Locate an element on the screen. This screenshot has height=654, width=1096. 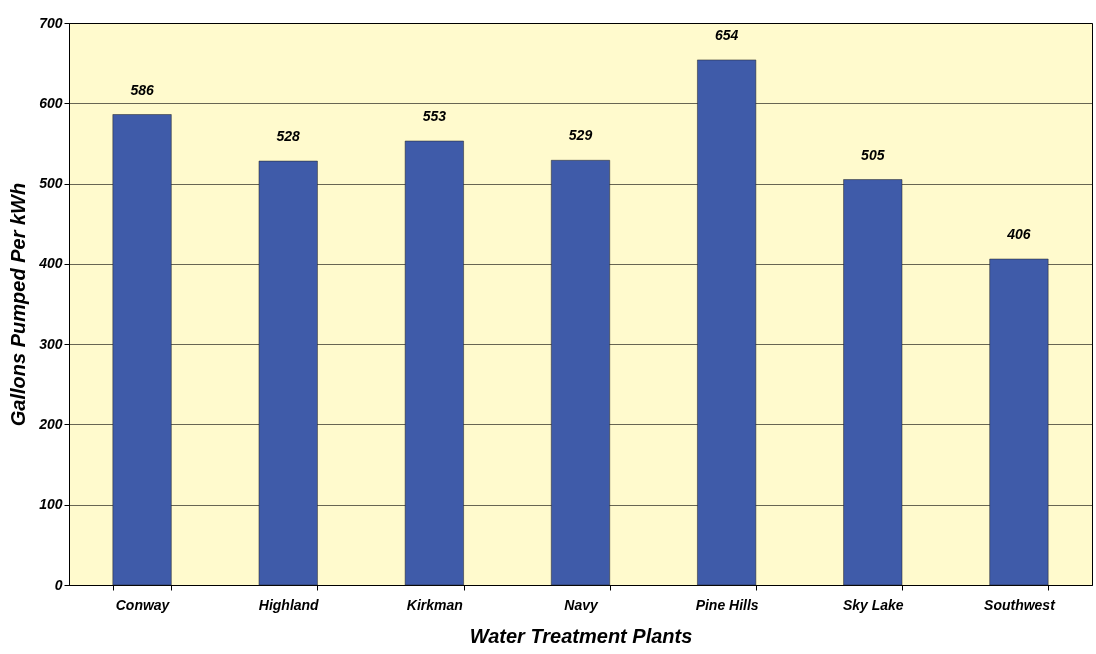
y-tick-label: 300 is located at coordinates (51, 343).